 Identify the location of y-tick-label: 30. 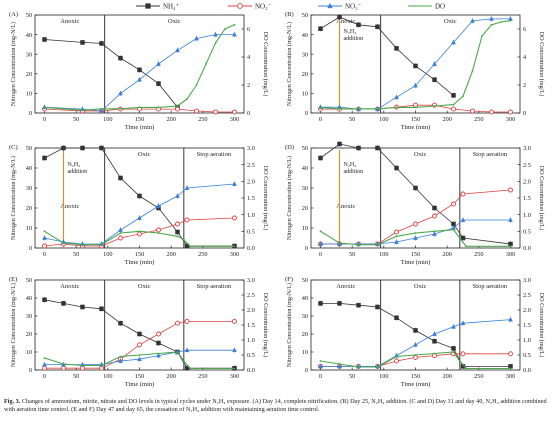
(29, 188).